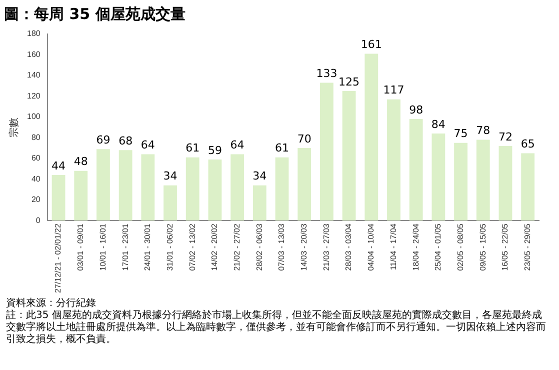 The image size is (559, 370). What do you see at coordinates (460, 247) in the screenshot?
I see `x-tick-label: 02/05 - 08/05` at bounding box center [460, 247].